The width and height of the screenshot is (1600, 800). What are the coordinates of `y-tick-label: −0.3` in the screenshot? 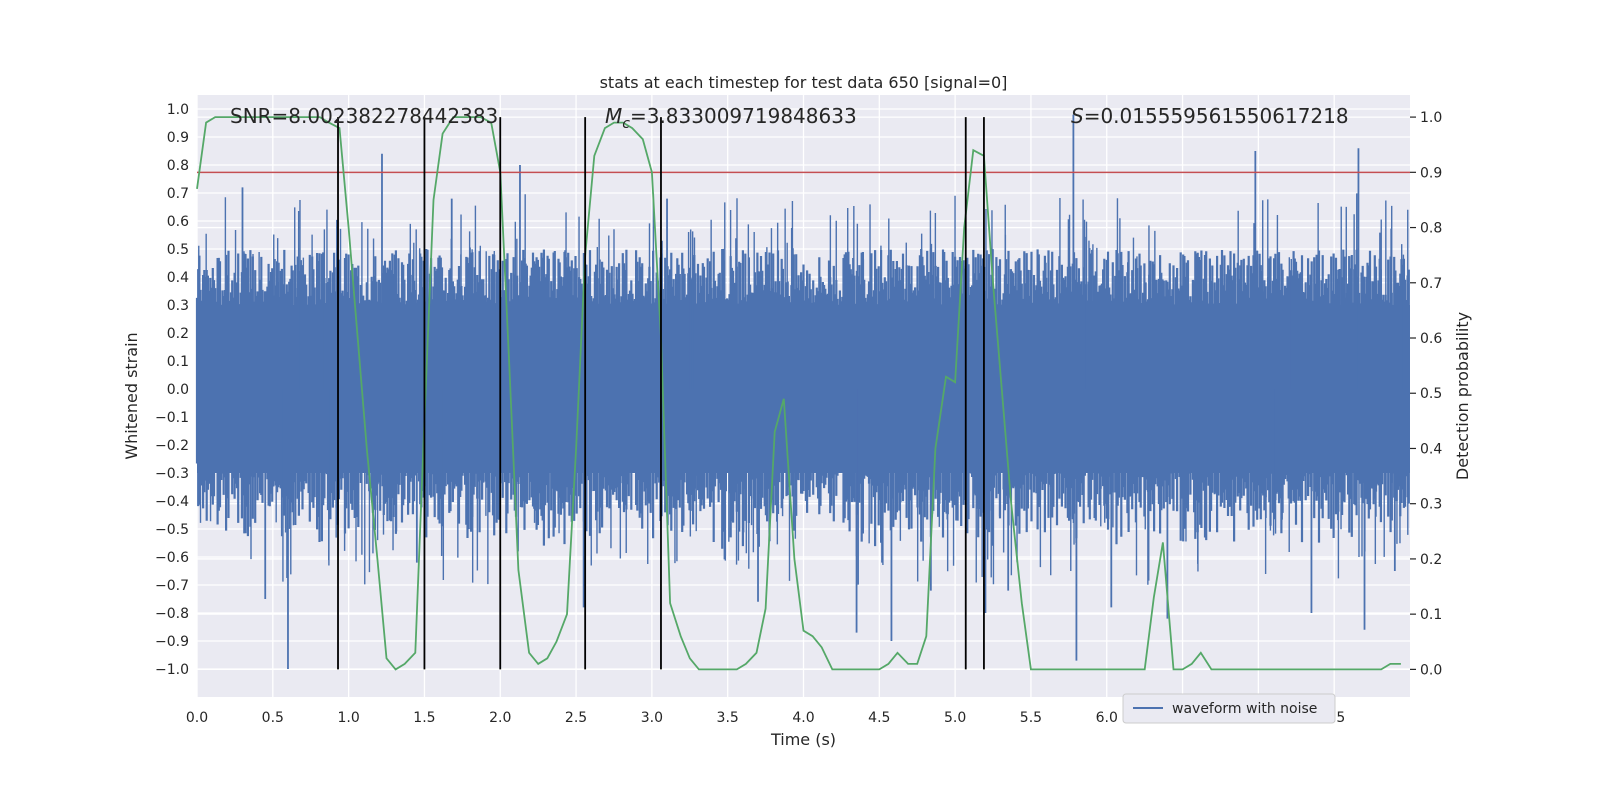 It's located at (172, 474).